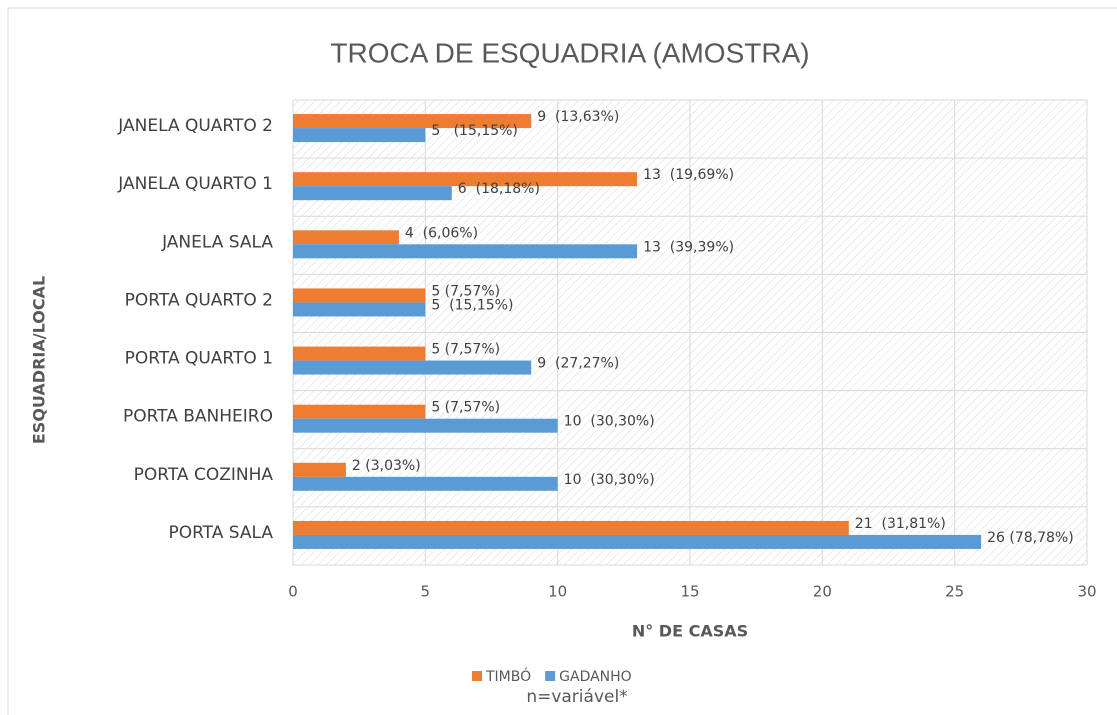 The width and height of the screenshot is (1117, 715). Describe the element at coordinates (576, 697) in the screenshot. I see `note: n=variável*` at that location.